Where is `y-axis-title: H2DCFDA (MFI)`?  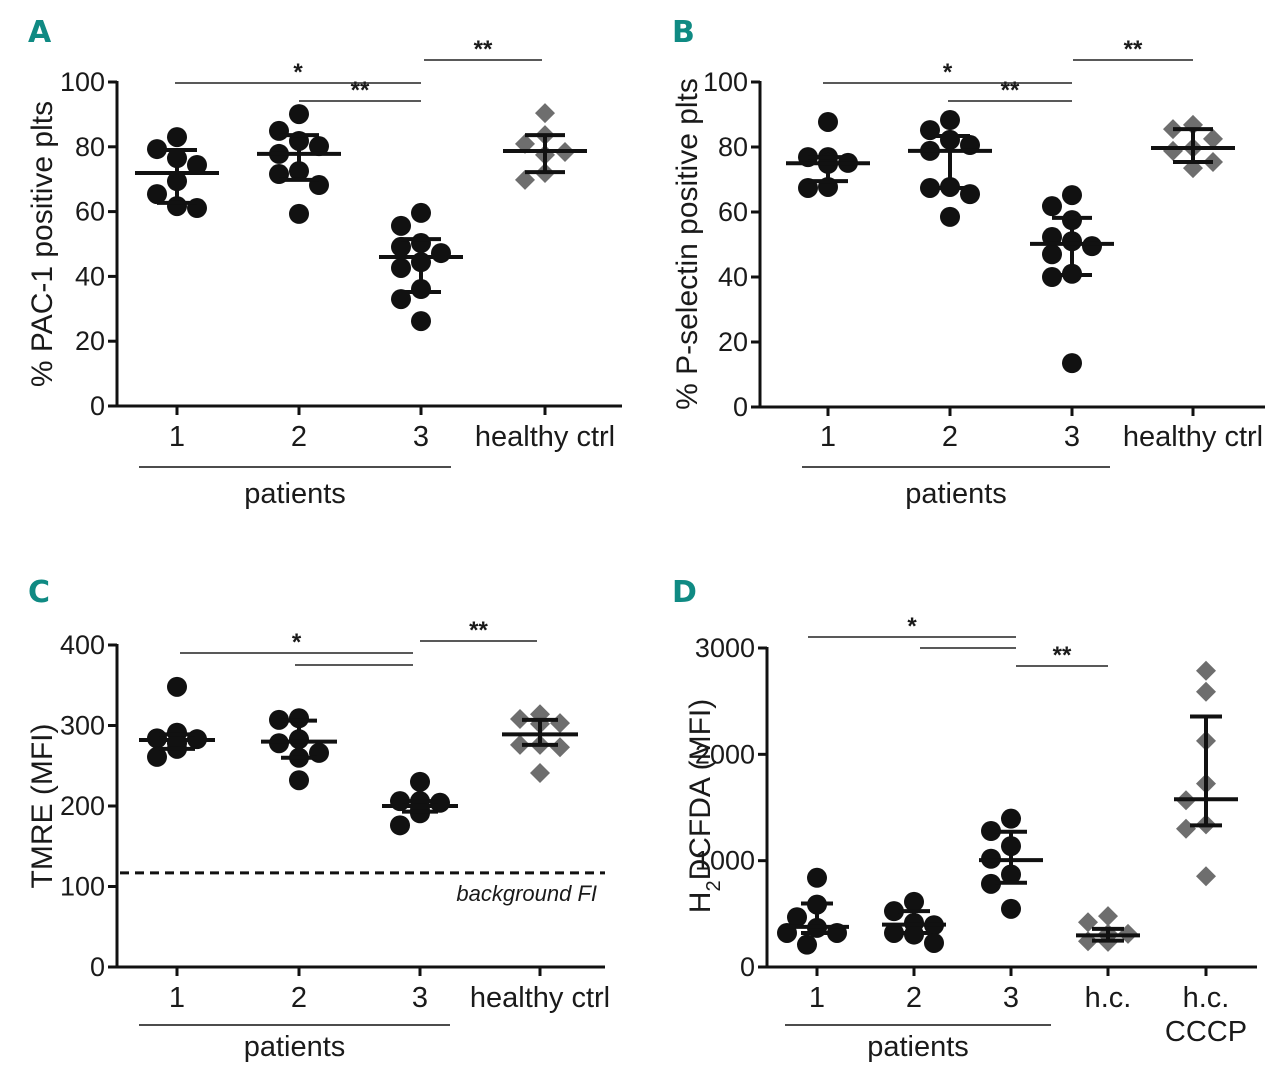 y-axis-title: H2DCFDA (MFI) is located at coordinates (704, 806).